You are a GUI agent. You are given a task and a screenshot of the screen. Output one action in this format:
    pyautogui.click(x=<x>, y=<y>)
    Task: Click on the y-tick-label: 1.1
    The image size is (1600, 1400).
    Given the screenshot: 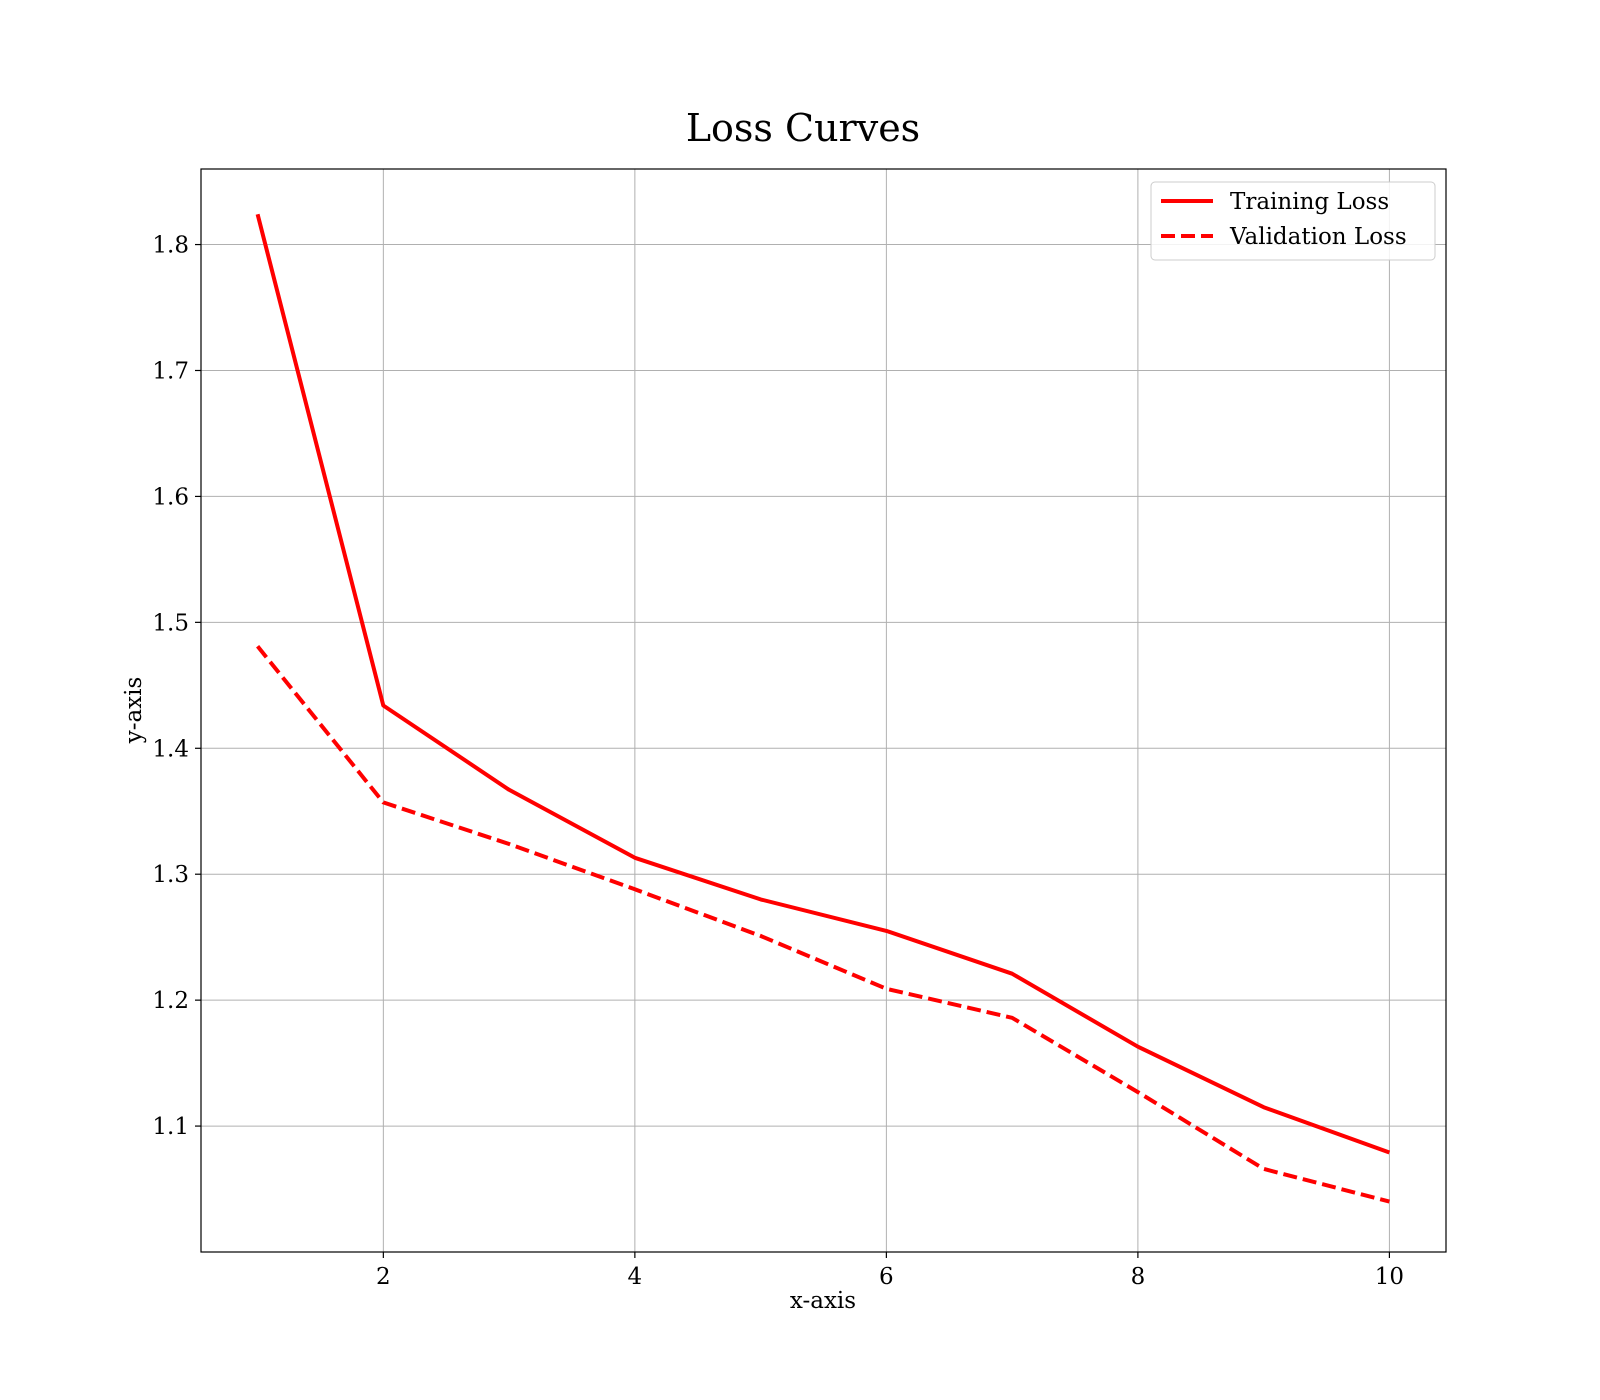 What is the action you would take?
    pyautogui.click(x=170, y=1127)
    